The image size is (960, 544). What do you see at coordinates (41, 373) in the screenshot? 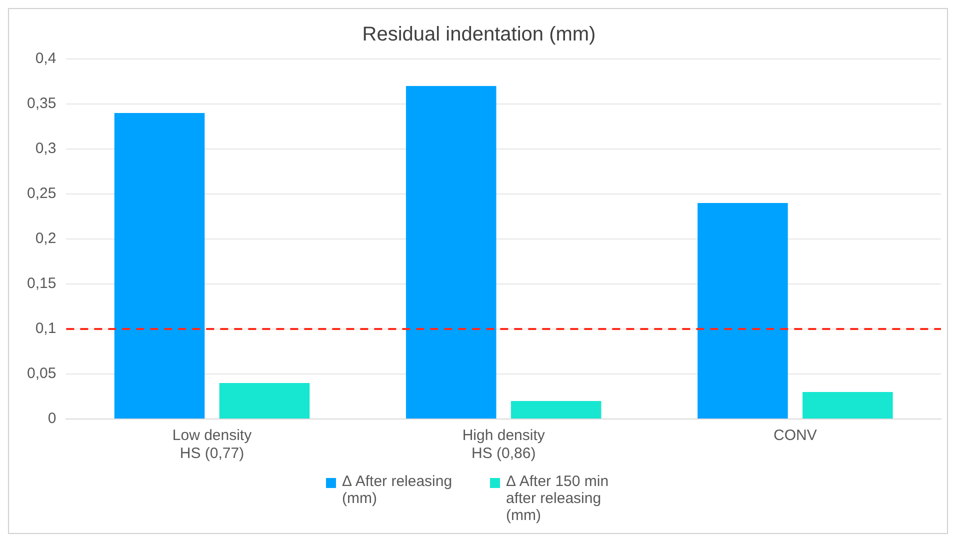
I see `y-tick-label: 0,05` at bounding box center [41, 373].